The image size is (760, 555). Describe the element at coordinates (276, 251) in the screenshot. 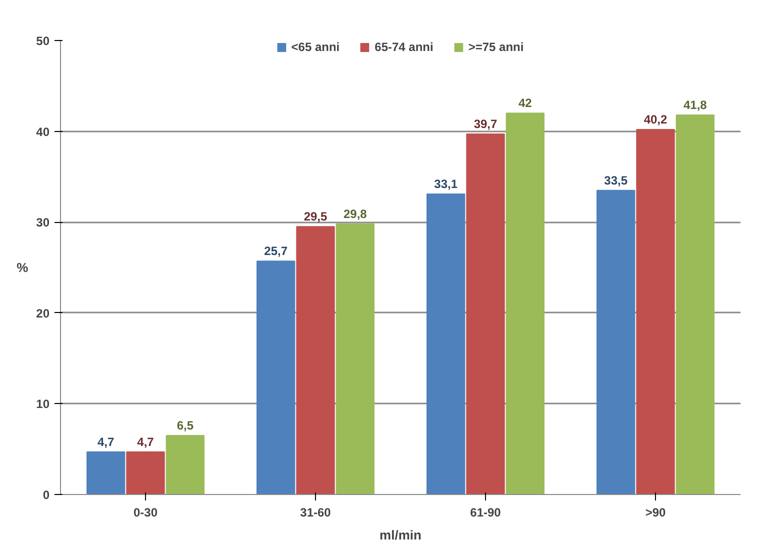

I see `data-label: 25,7` at that location.